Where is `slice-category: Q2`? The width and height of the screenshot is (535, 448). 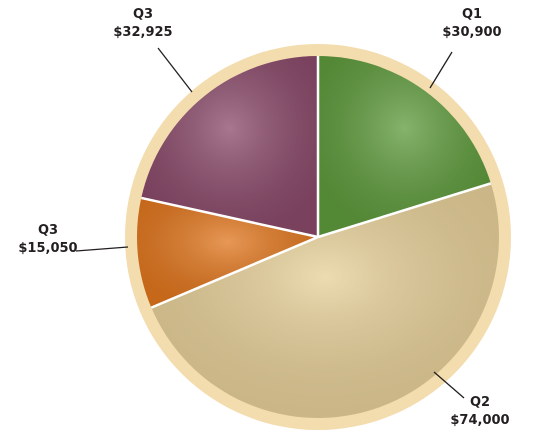 slice-category: Q2 is located at coordinates (480, 402).